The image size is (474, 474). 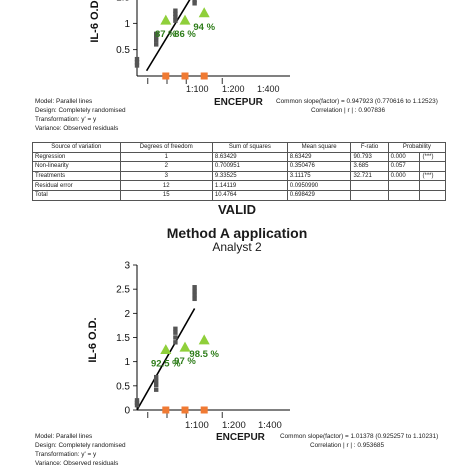 I want to click on anova-cell: Treatments, so click(x=76, y=176).